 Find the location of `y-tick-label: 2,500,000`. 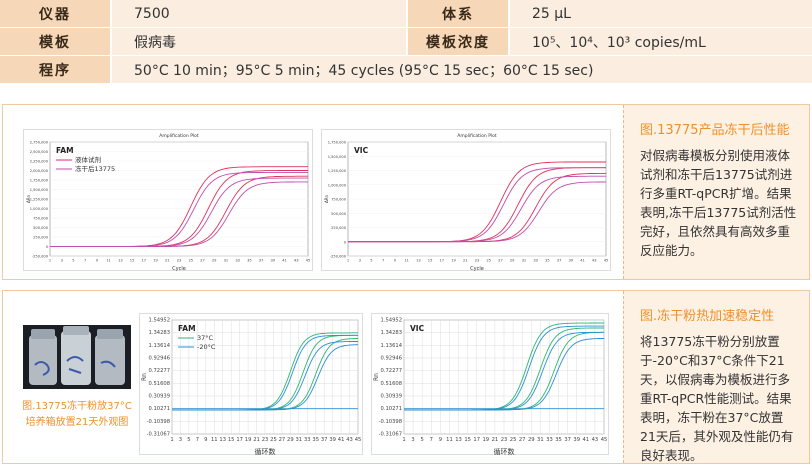

y-tick-label: 2,500,000 is located at coordinates (39, 152).